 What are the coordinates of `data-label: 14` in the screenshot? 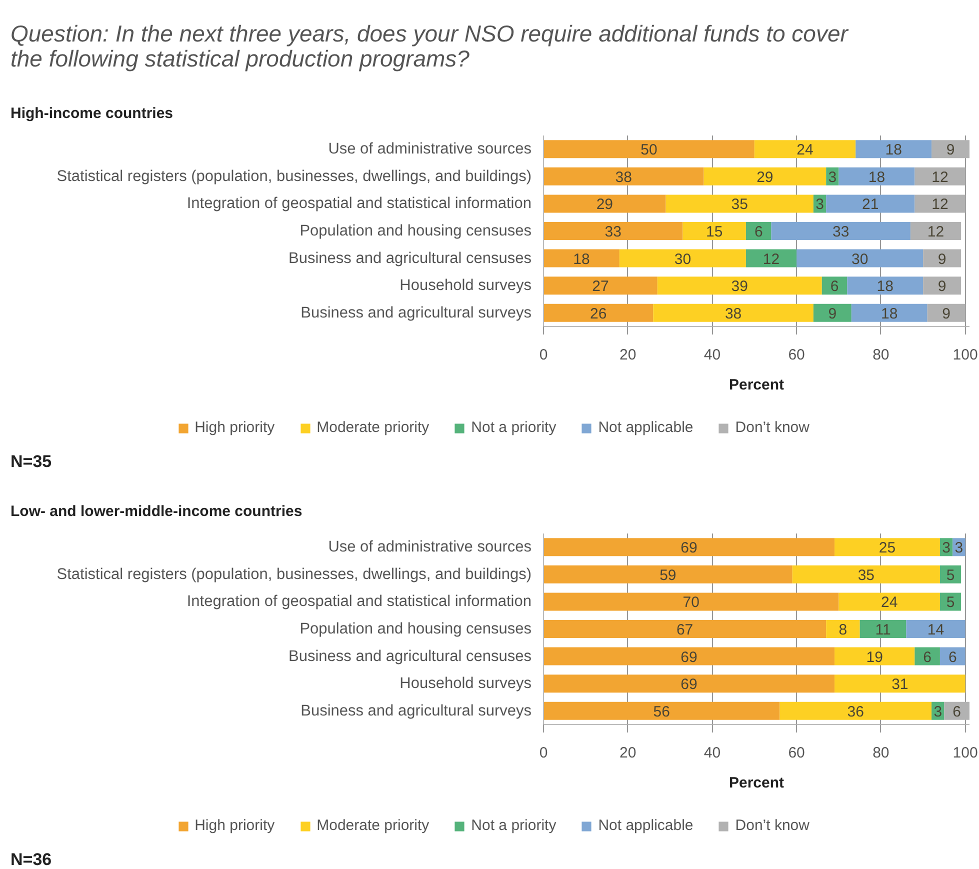 It's located at (935, 630).